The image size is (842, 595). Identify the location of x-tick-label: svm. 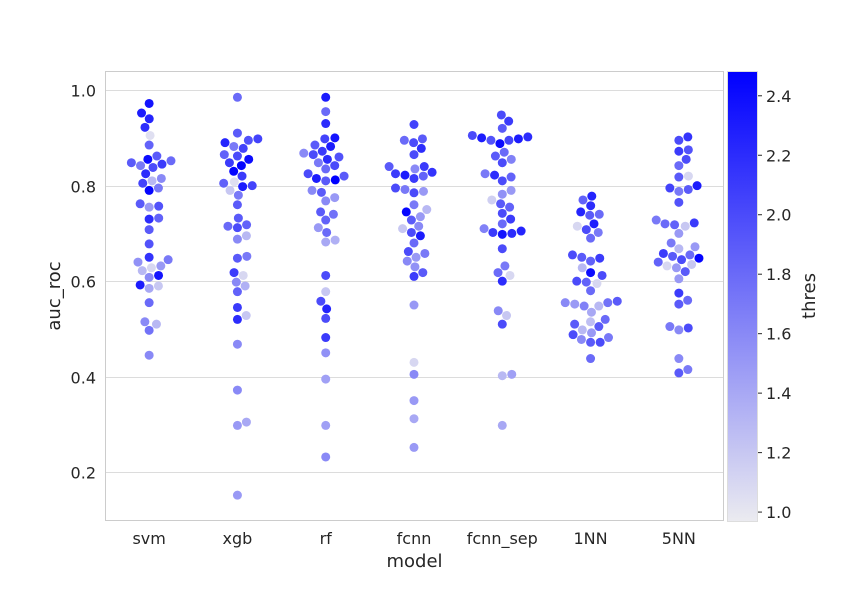
(148, 538).